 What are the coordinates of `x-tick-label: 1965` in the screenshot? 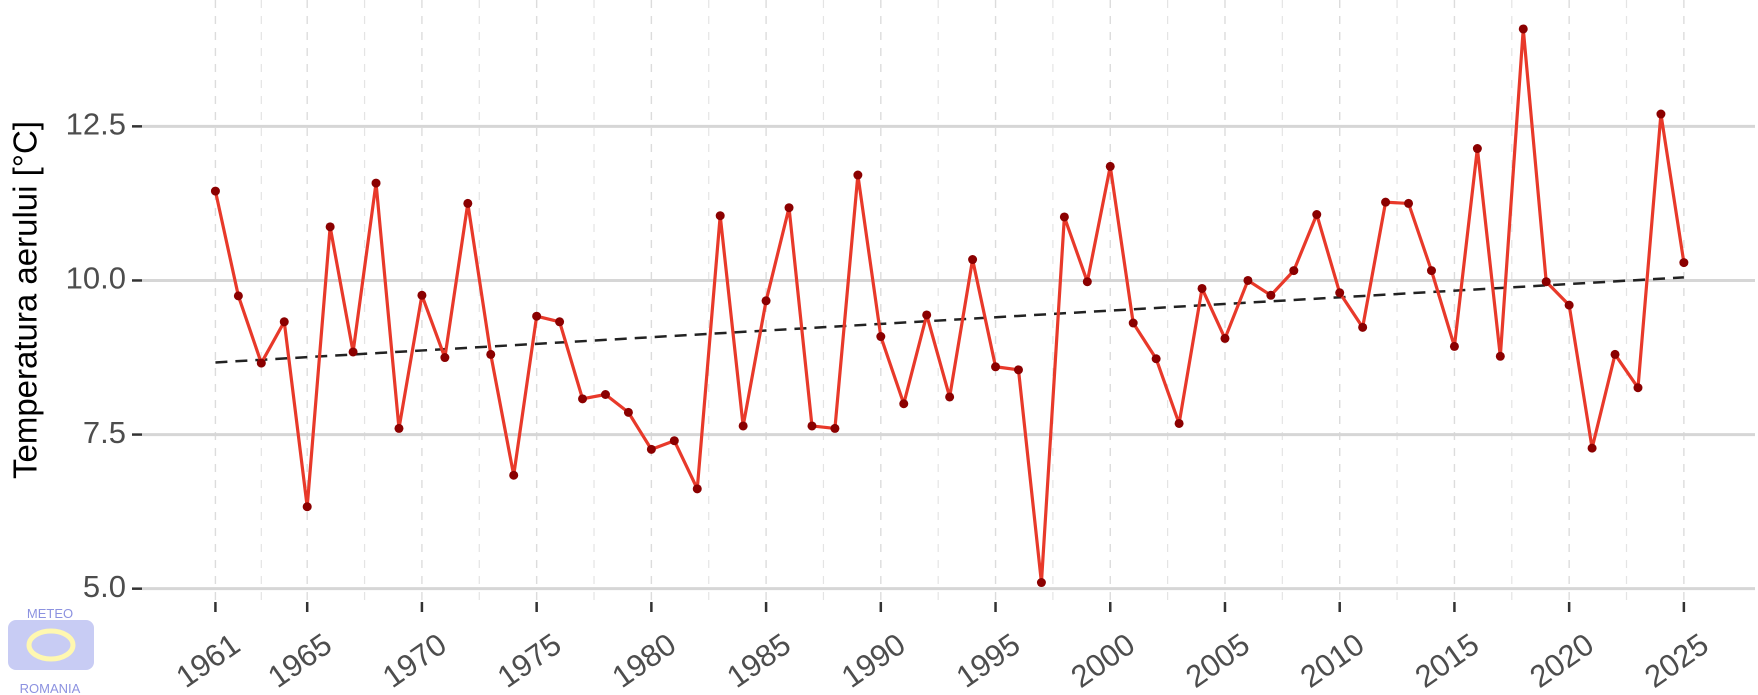 It's located at (299, 660).